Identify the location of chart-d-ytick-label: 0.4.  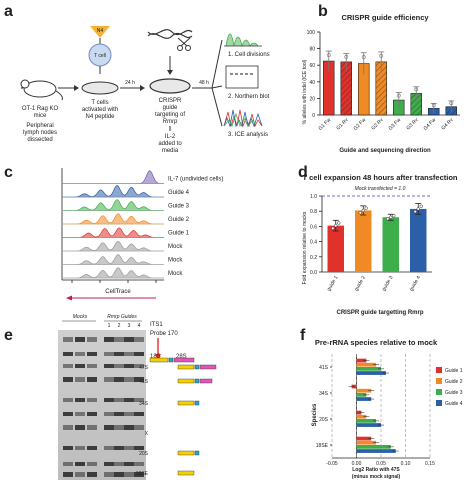
(313, 243).